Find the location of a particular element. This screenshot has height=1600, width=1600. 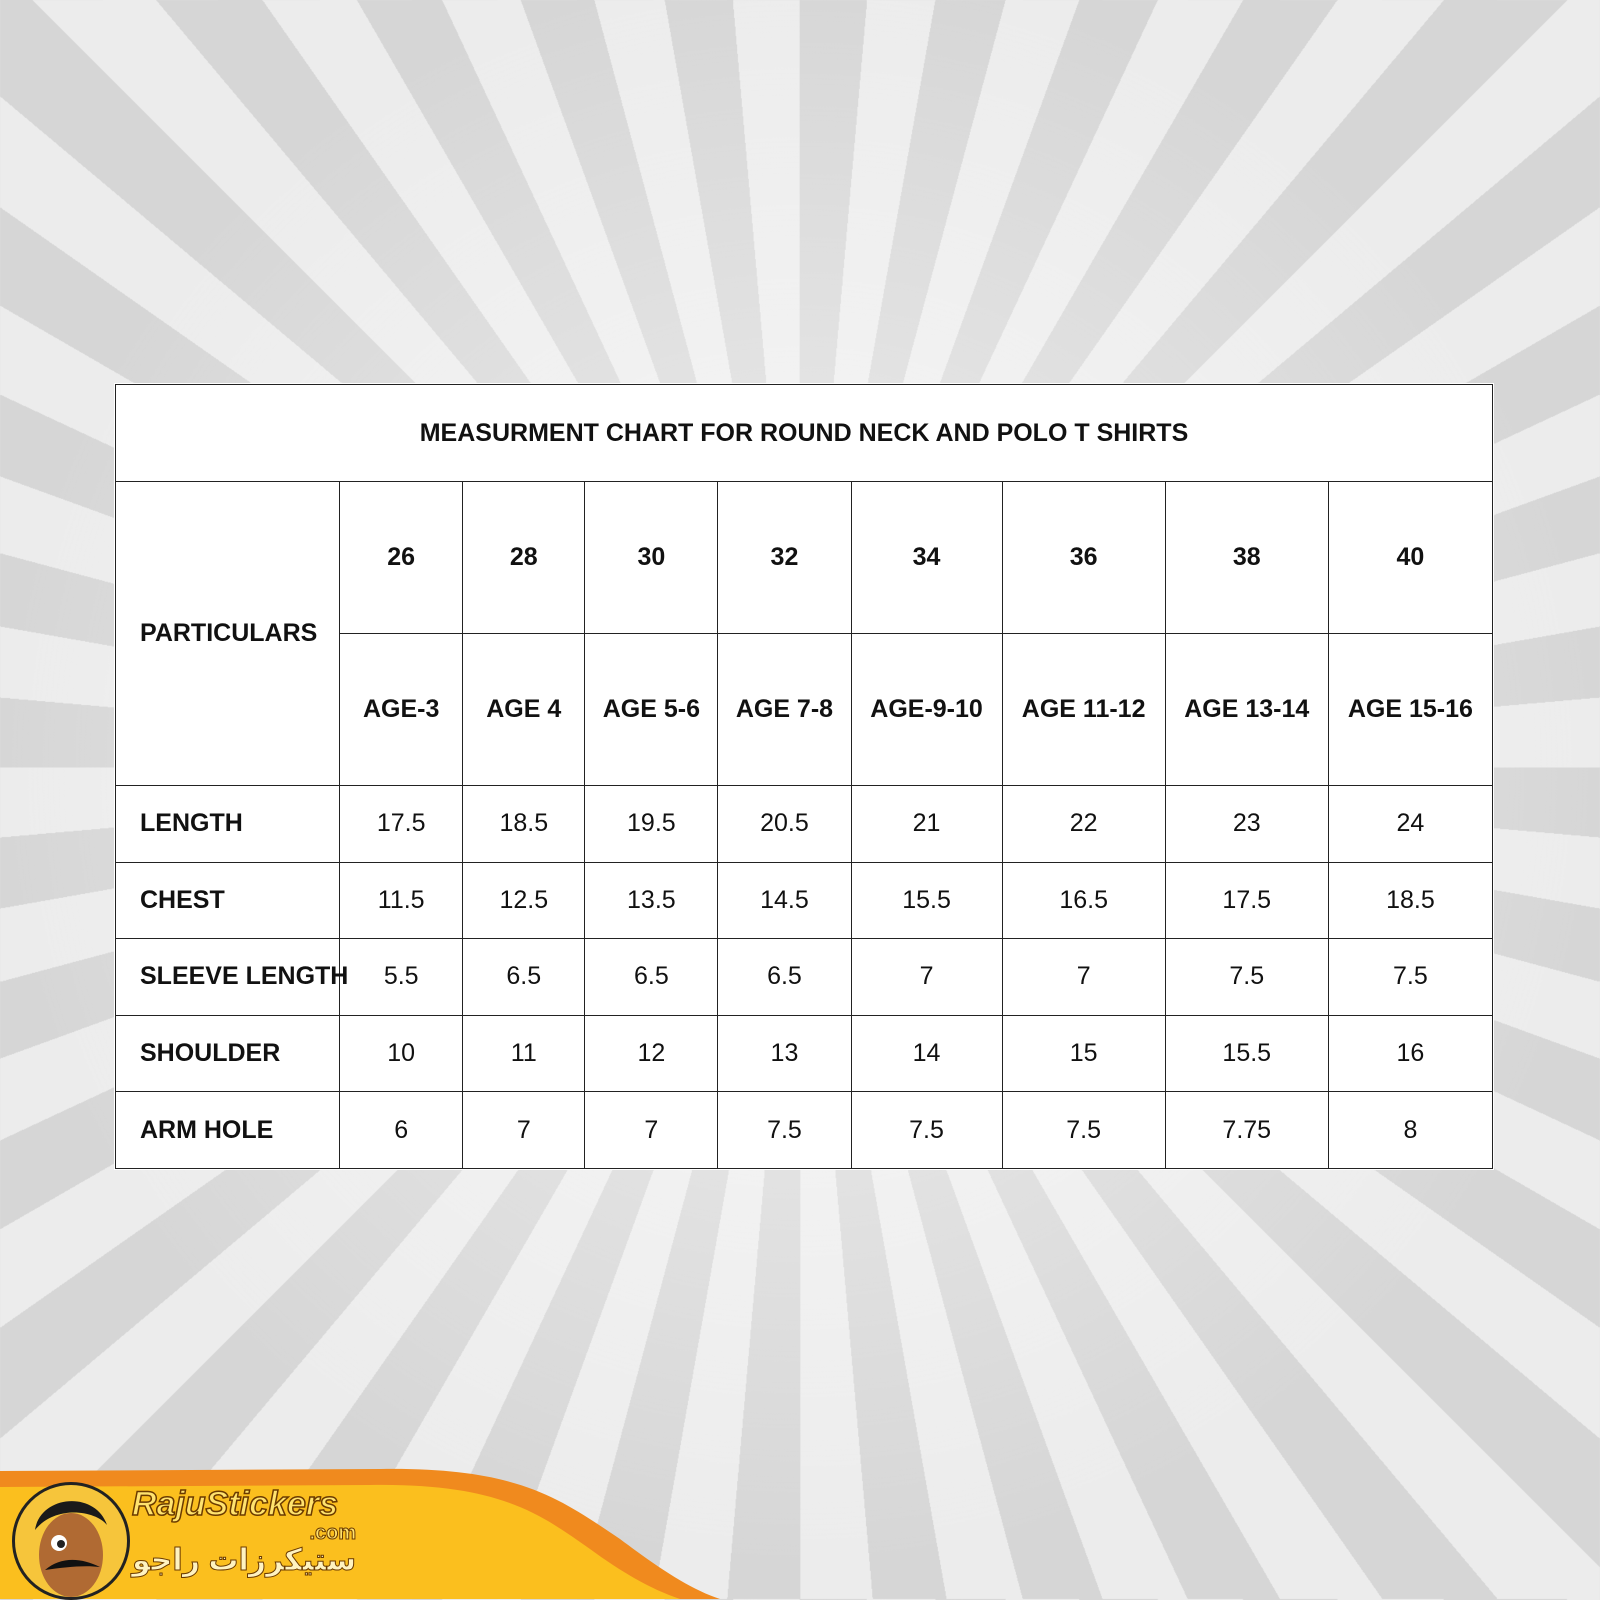

measurement-cell: 8 is located at coordinates (1410, 1130).